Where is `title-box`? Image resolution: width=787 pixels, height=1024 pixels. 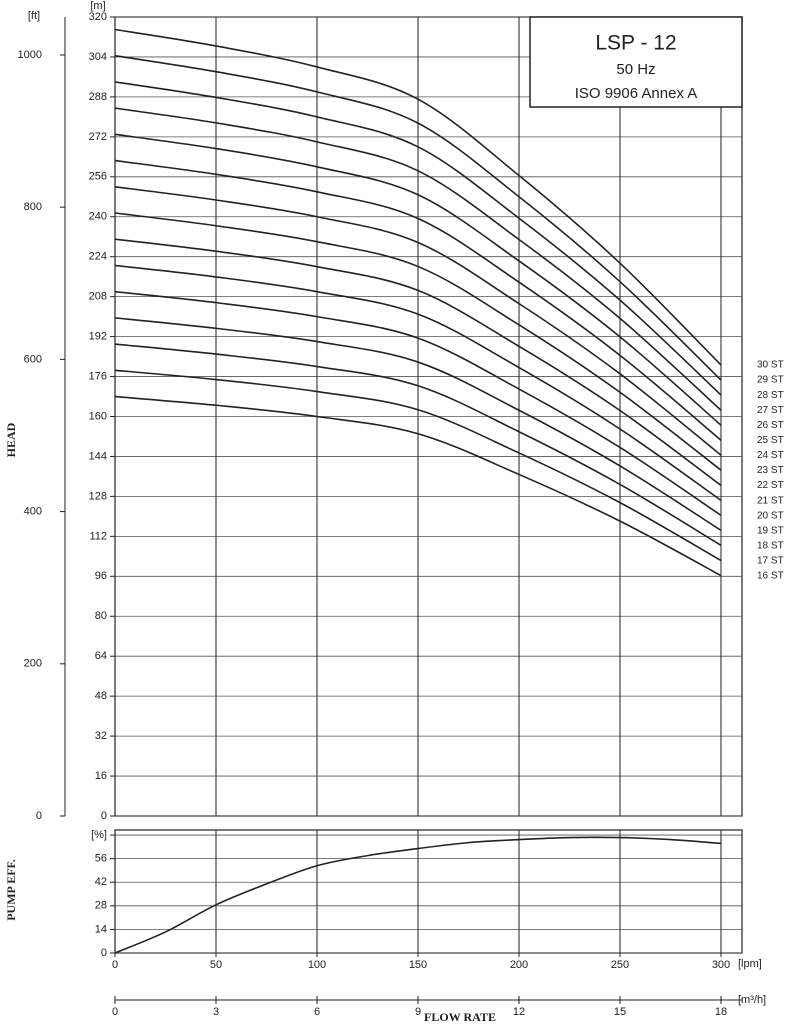
title-box is located at coordinates (636, 62).